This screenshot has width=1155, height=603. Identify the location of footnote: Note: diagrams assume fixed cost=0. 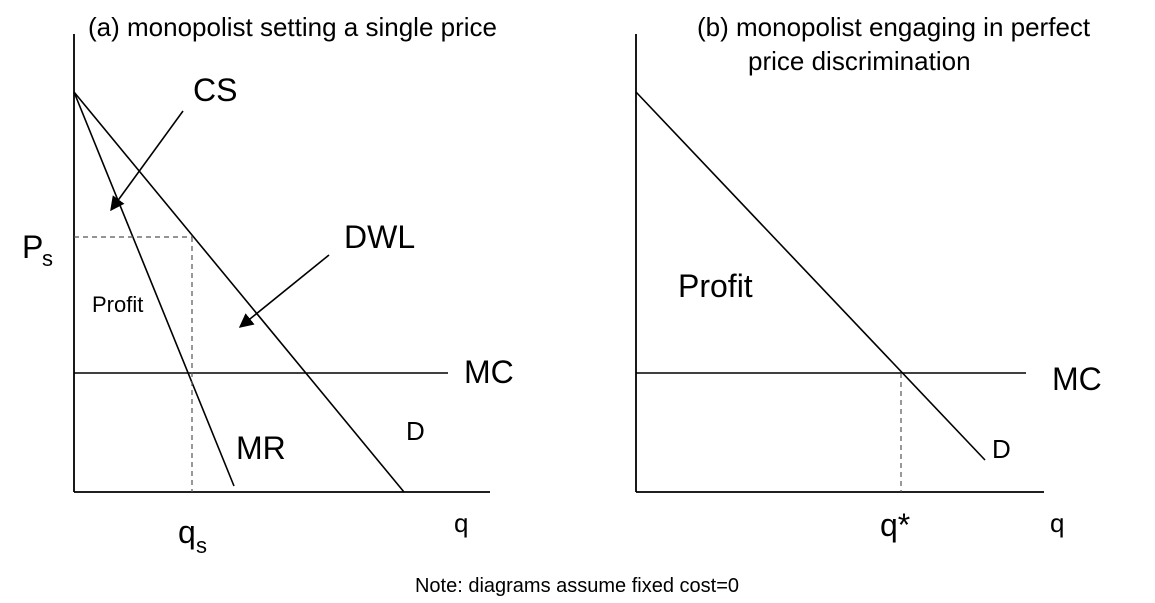
(577, 586).